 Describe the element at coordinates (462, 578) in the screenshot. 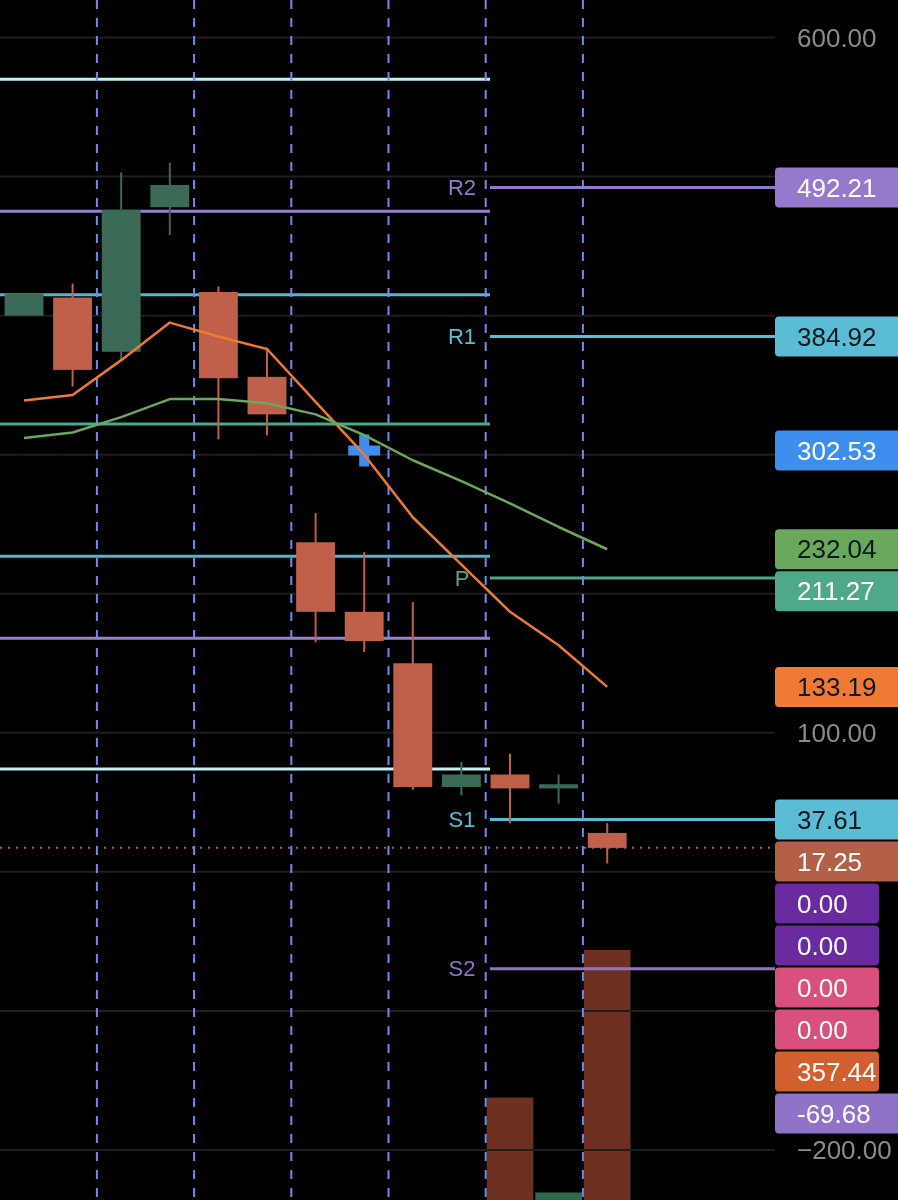

I see `ref-line-label: P` at that location.